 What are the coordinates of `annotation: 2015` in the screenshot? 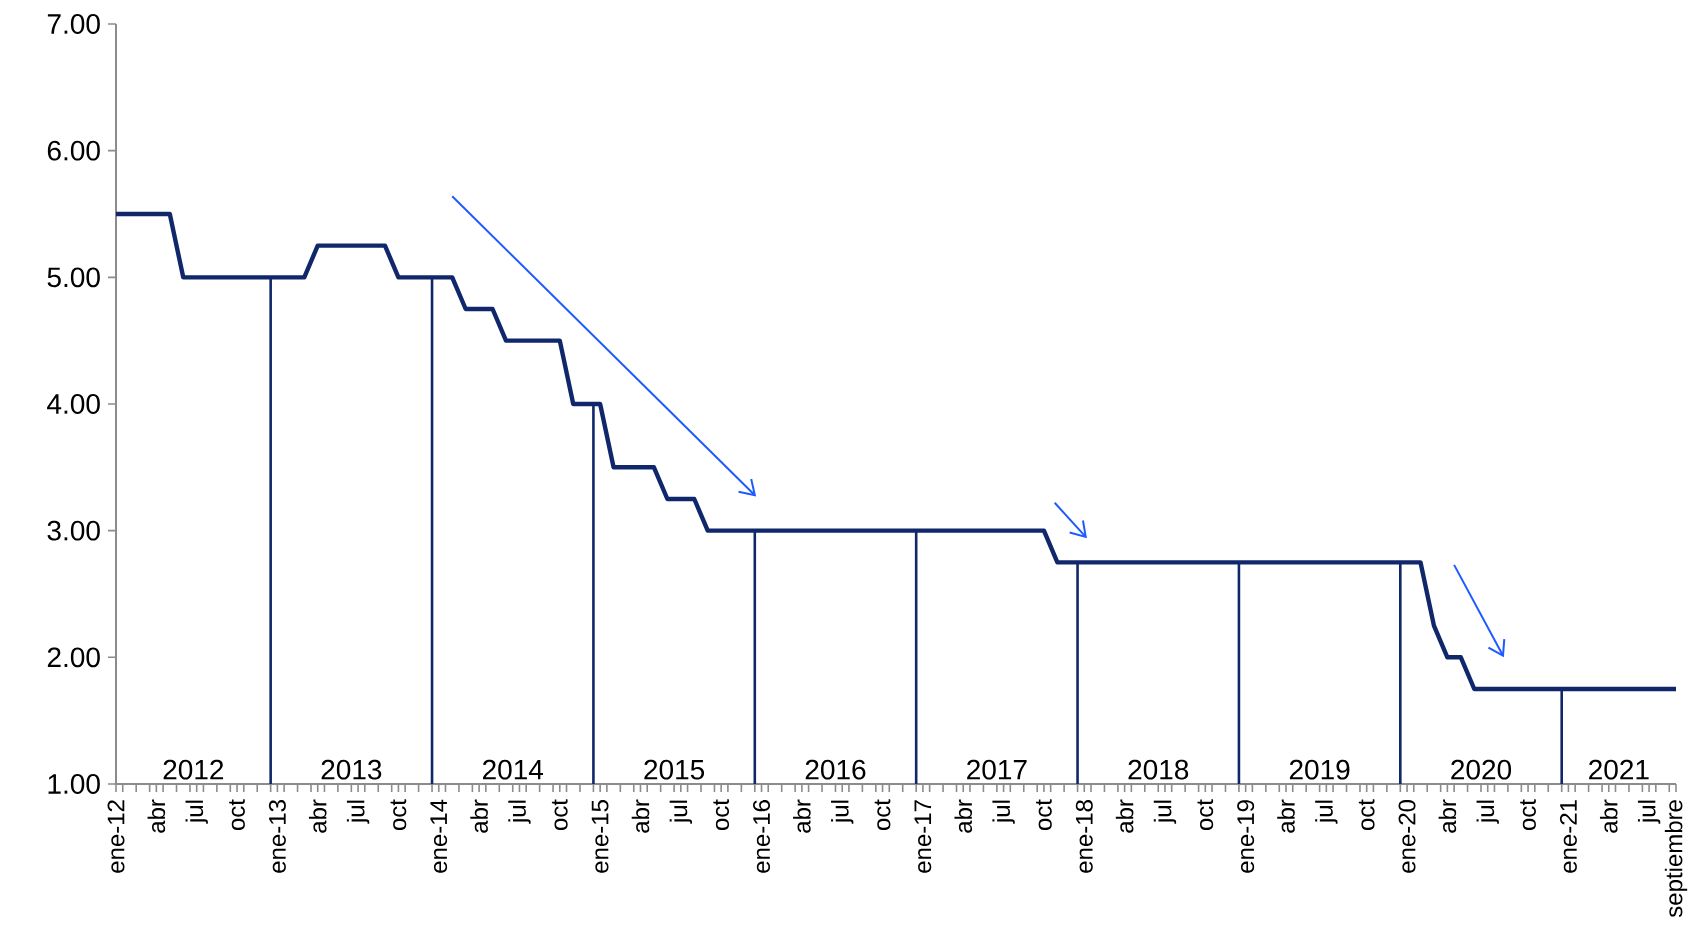 It's located at (674, 769).